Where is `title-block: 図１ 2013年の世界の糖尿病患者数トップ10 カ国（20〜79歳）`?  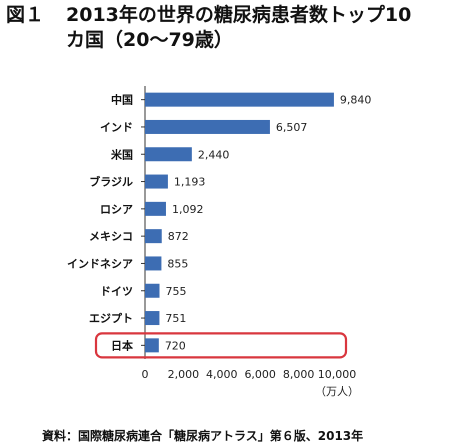 title-block: 図１ 2013年の世界の糖尿病患者数トップ10 カ国（20〜79歳） is located at coordinates (226, 27).